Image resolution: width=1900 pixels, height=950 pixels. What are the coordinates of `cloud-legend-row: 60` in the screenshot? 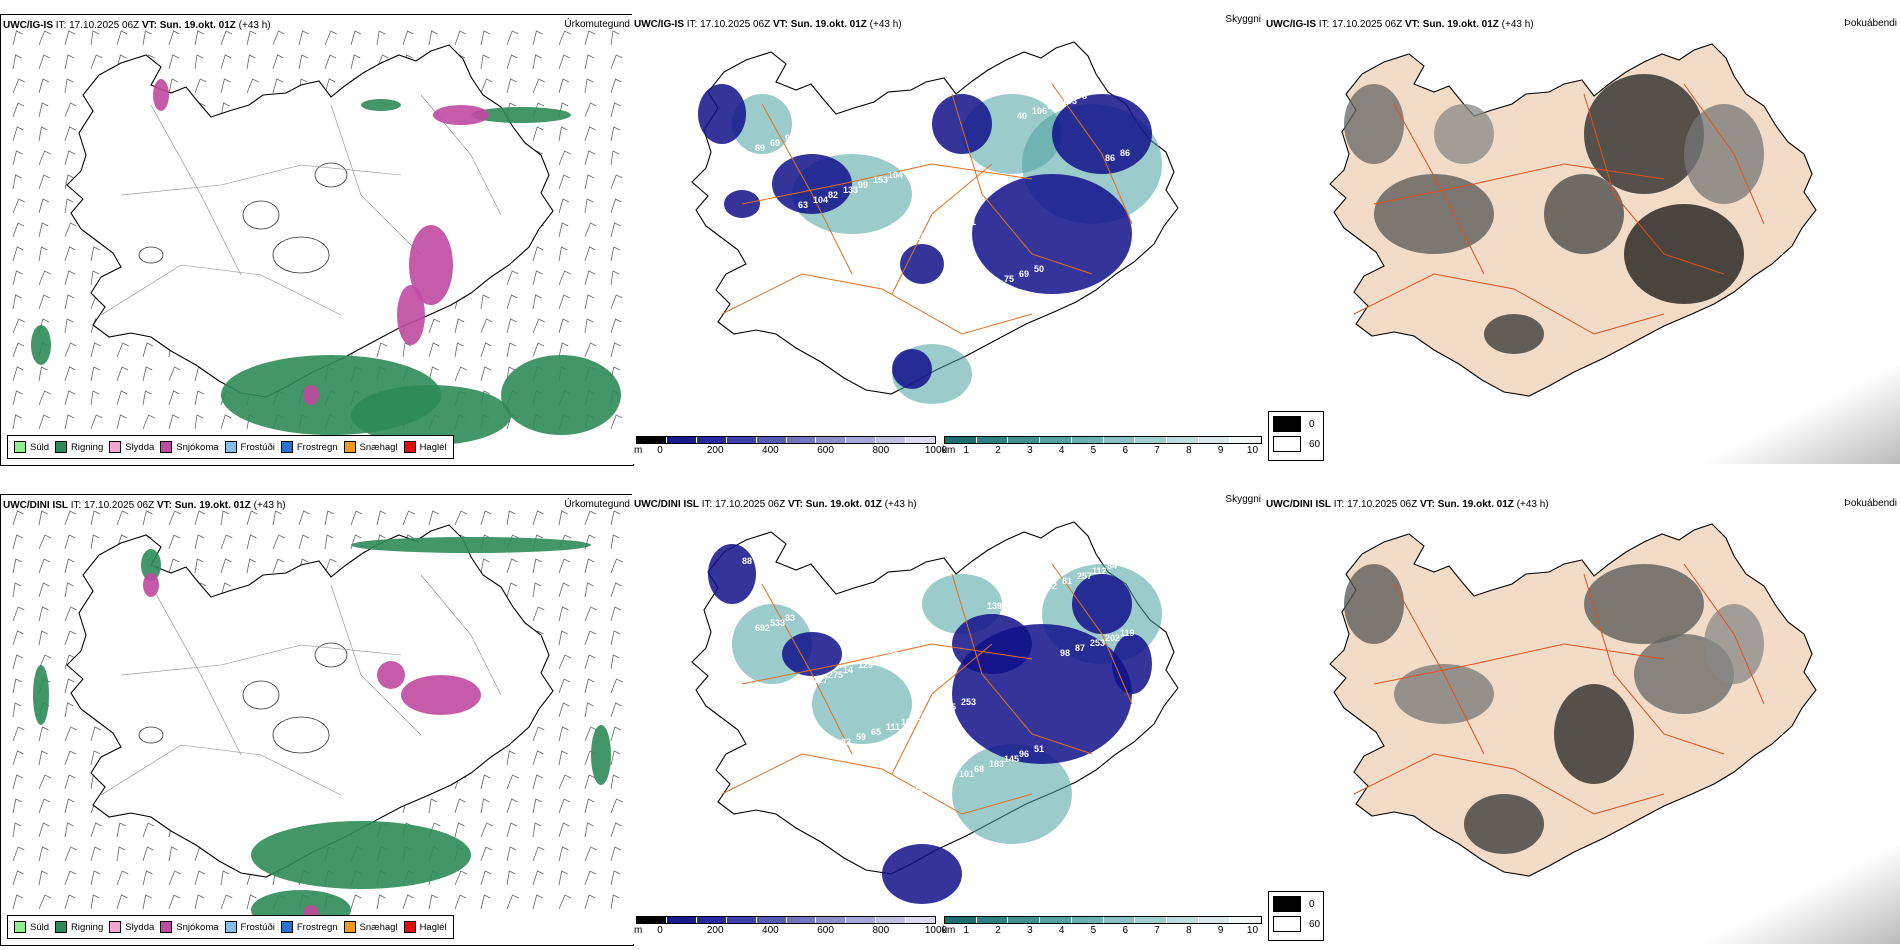 It's located at (1298, 924).